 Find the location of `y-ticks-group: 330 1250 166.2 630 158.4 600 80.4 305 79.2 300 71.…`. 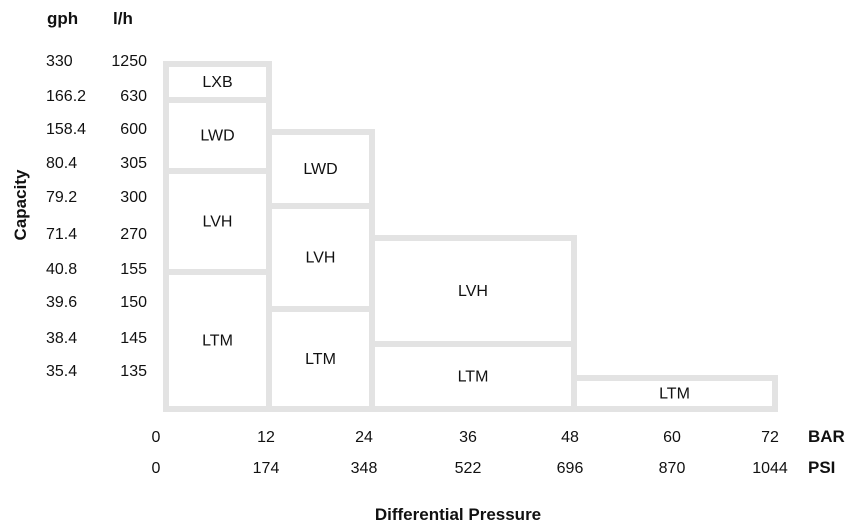

y-ticks-group: 330 1250 166.2 630 158.4 600 80.4 305 79.2 300 71.… is located at coordinates (96, 216).